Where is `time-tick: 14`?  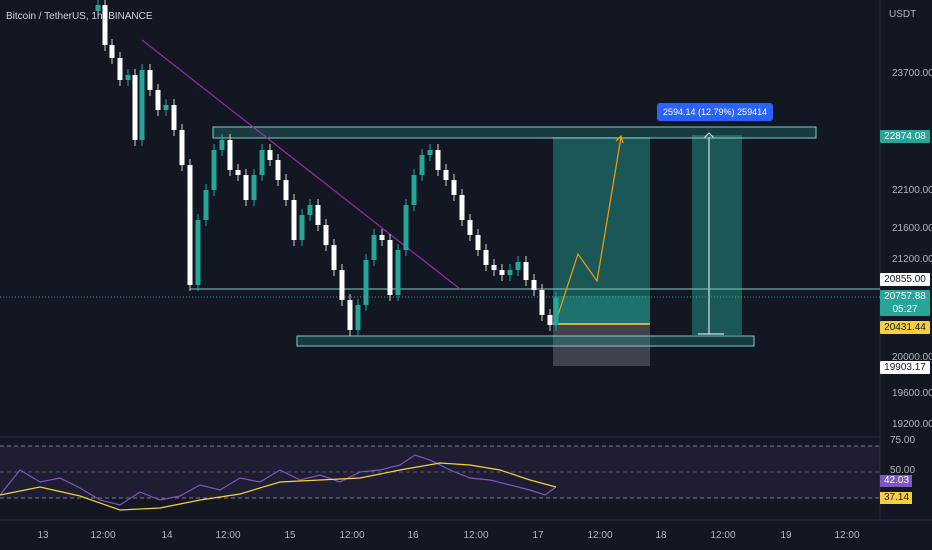 time-tick: 14 is located at coordinates (167, 535).